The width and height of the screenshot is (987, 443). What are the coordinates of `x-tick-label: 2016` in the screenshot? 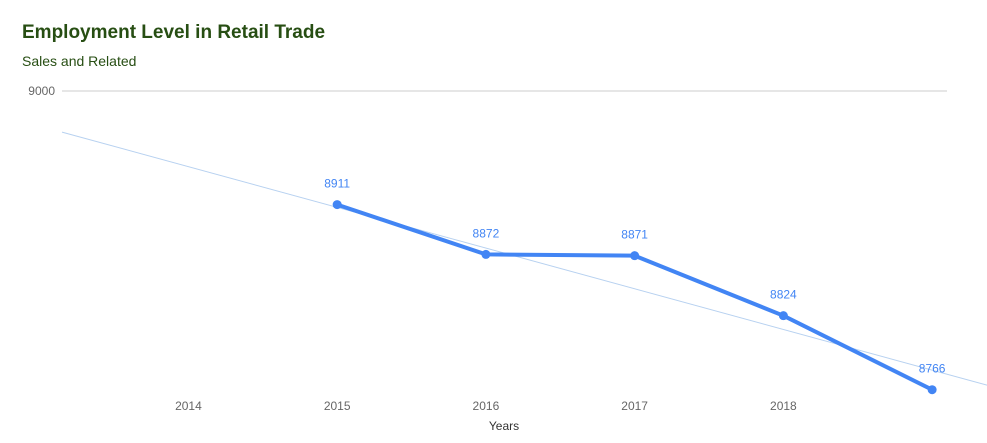 It's located at (486, 406).